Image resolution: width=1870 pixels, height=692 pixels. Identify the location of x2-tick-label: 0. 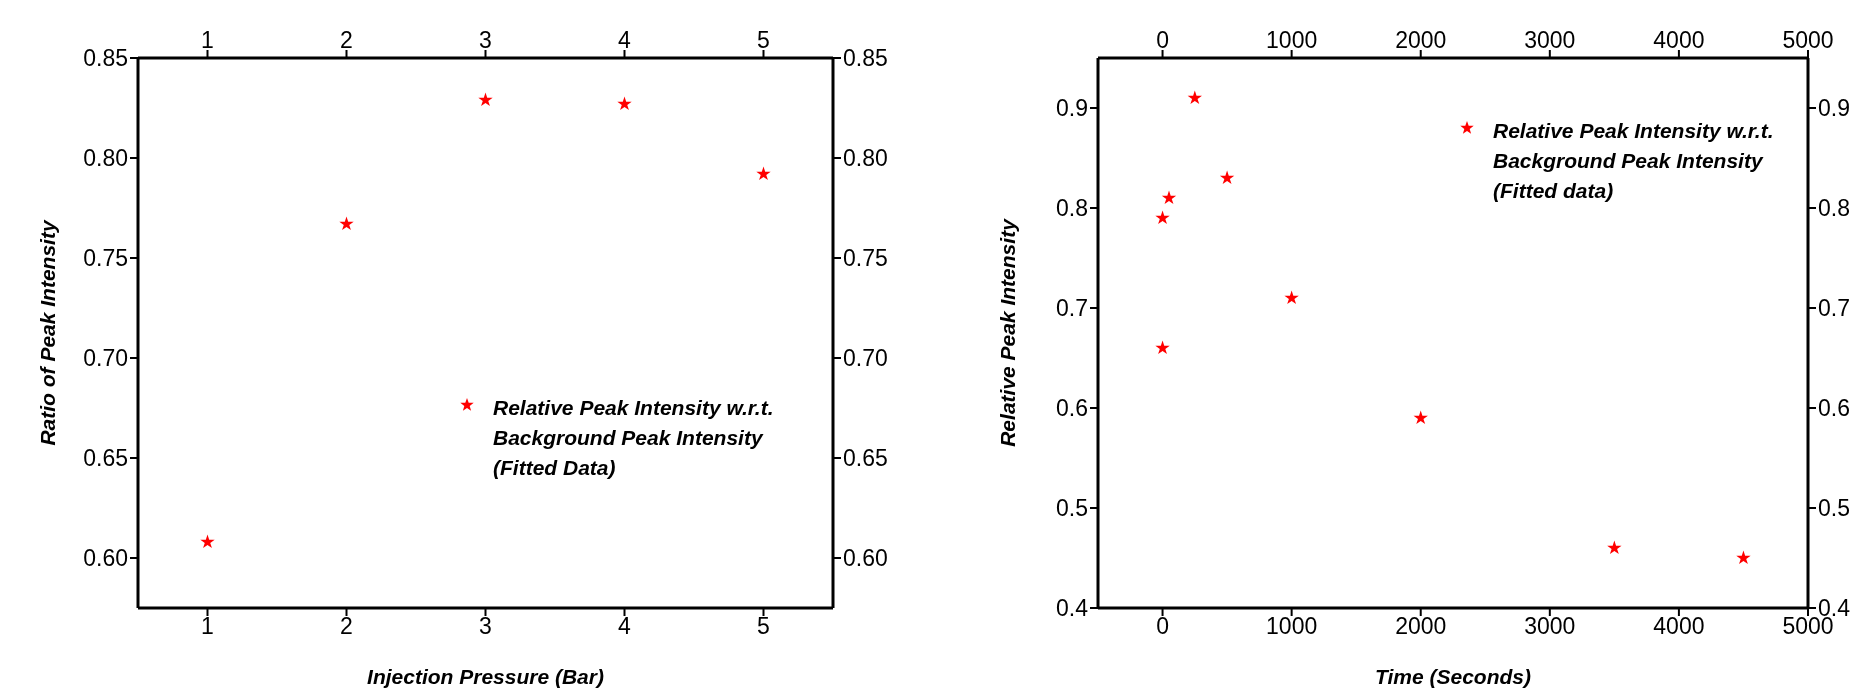
(1162, 626).